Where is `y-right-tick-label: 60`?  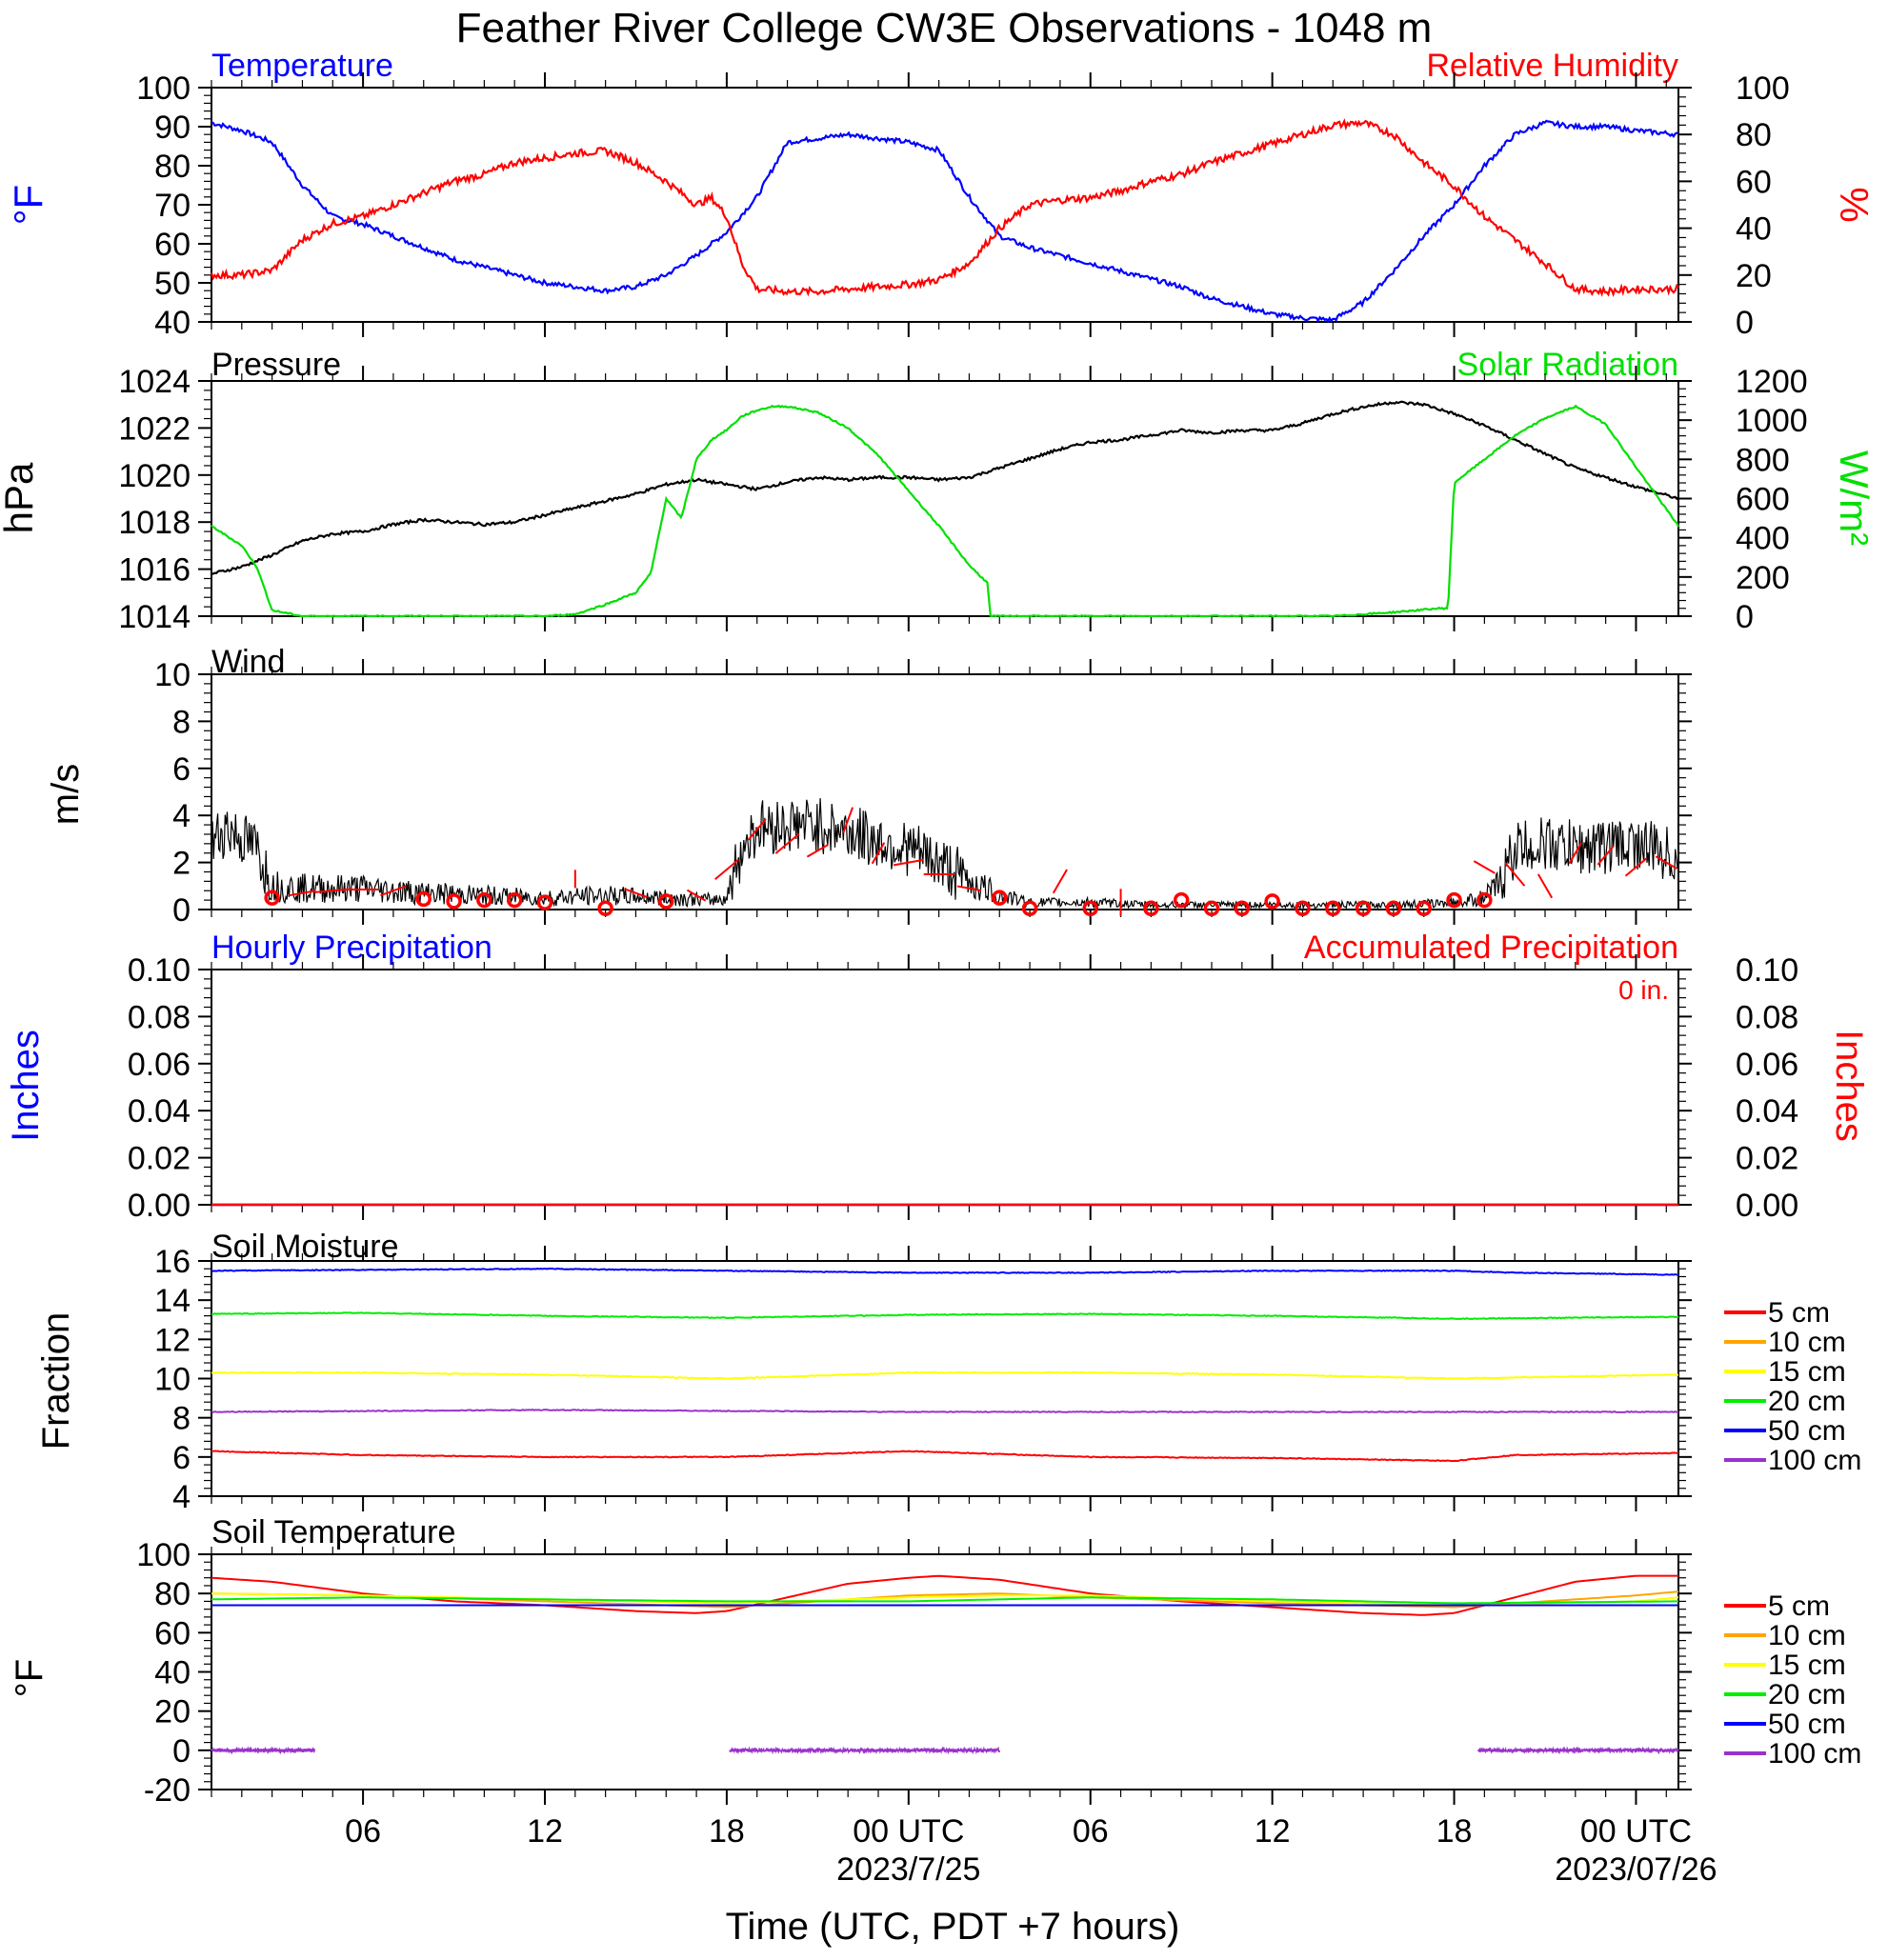 y-right-tick-label: 60 is located at coordinates (1754, 182).